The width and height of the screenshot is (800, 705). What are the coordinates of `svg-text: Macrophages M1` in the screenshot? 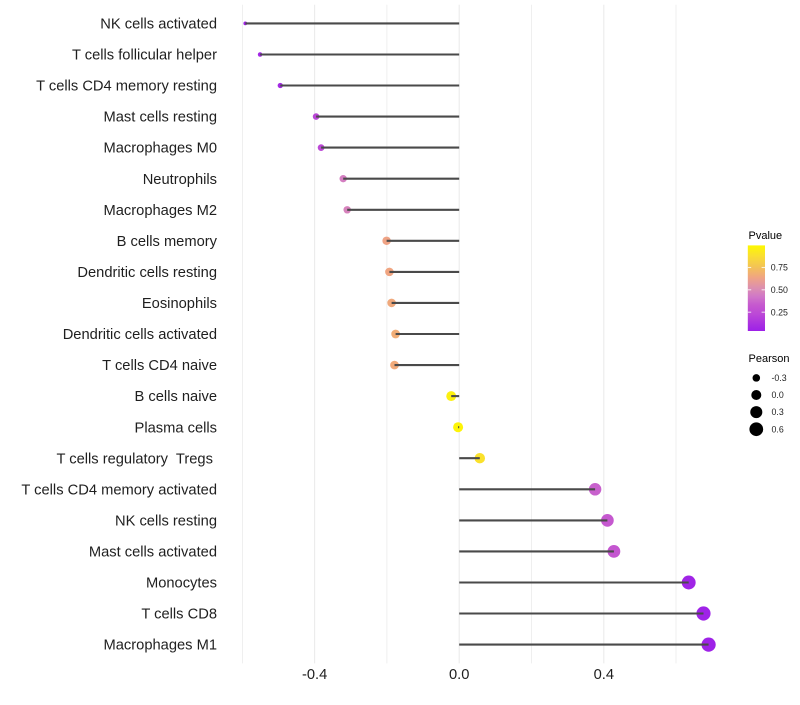 It's located at (160, 646).